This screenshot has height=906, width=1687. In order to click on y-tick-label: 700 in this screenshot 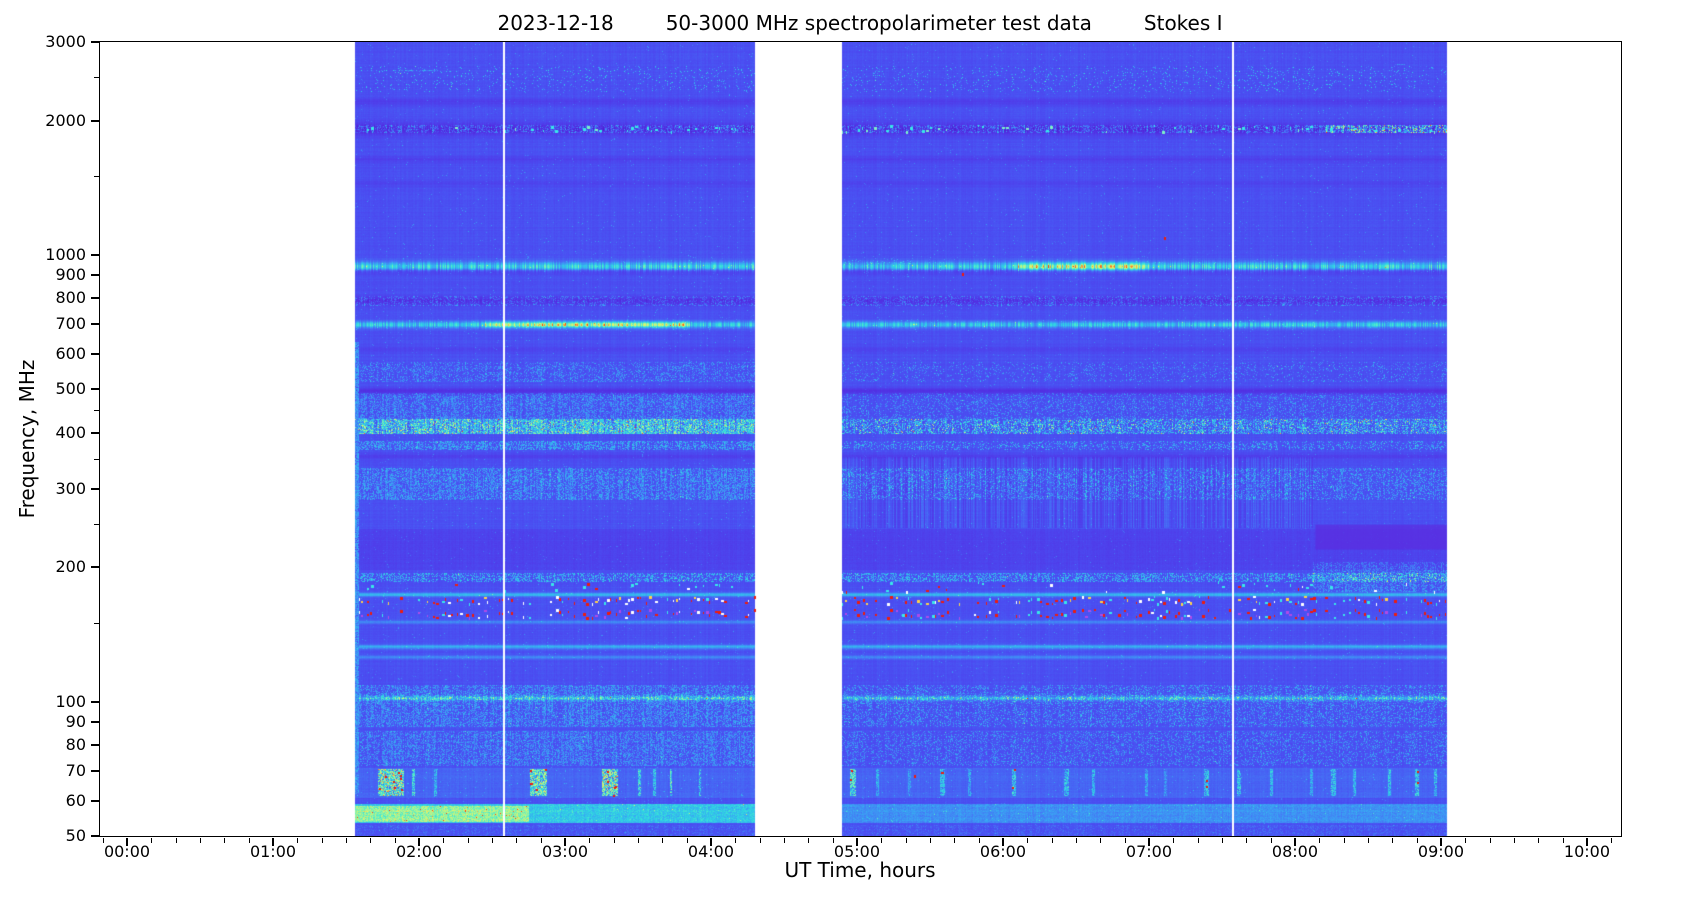, I will do `click(70, 324)`.